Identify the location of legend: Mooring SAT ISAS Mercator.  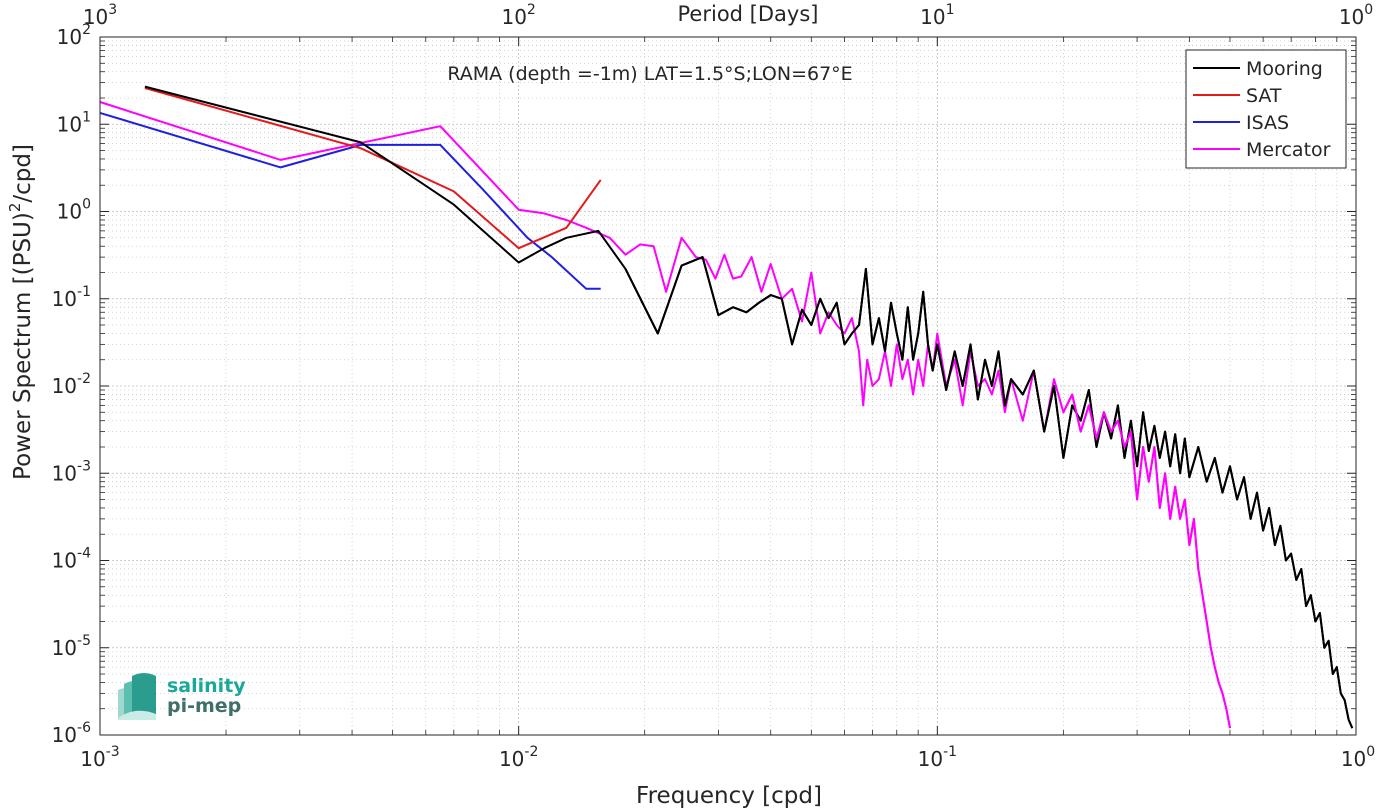
(1266, 109).